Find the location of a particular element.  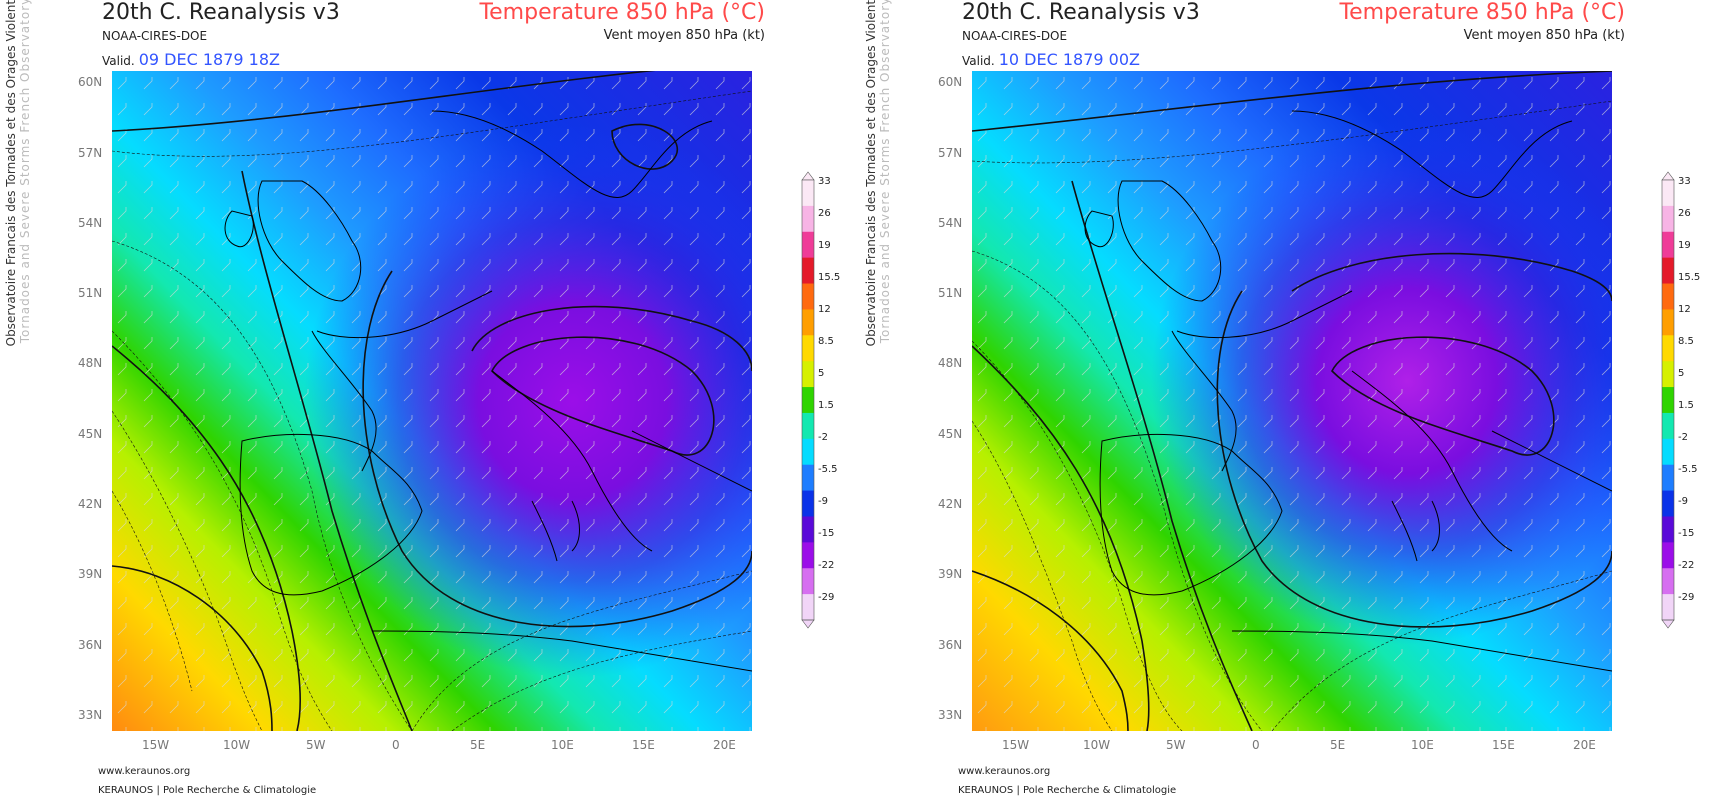

lon-label: 5W is located at coordinates (316, 745).